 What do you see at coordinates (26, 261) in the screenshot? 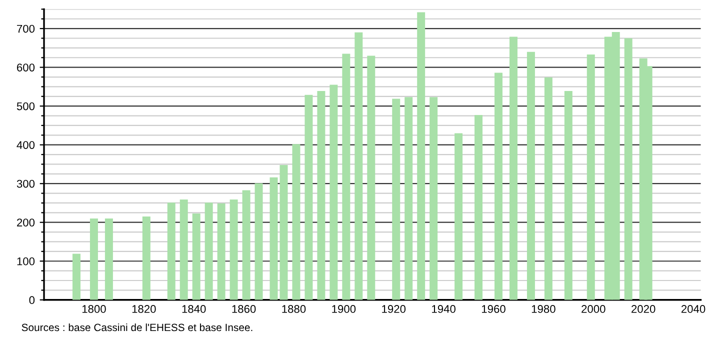
I see `y-tick-label: 100` at bounding box center [26, 261].